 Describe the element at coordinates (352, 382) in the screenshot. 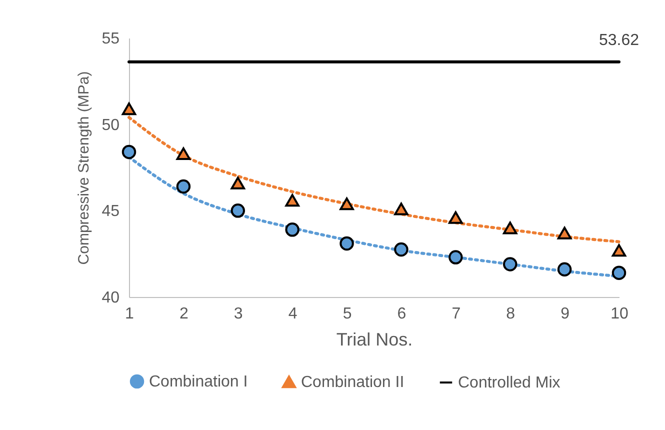

I see `legend-label: Combination II` at that location.